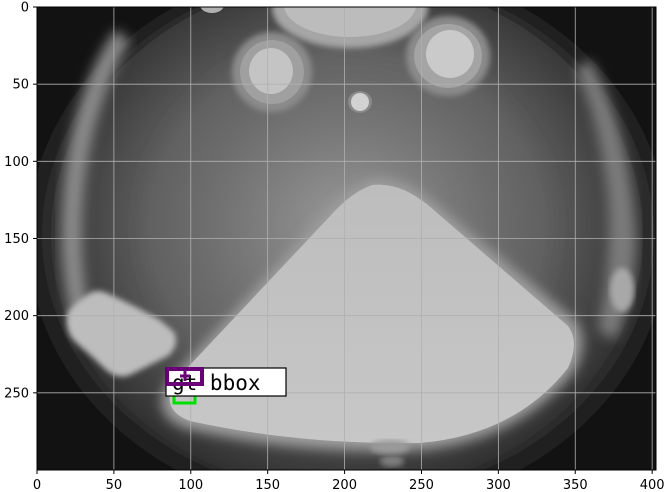 The height and width of the screenshot is (492, 669). I want to click on pred-bbox, so click(184, 376).